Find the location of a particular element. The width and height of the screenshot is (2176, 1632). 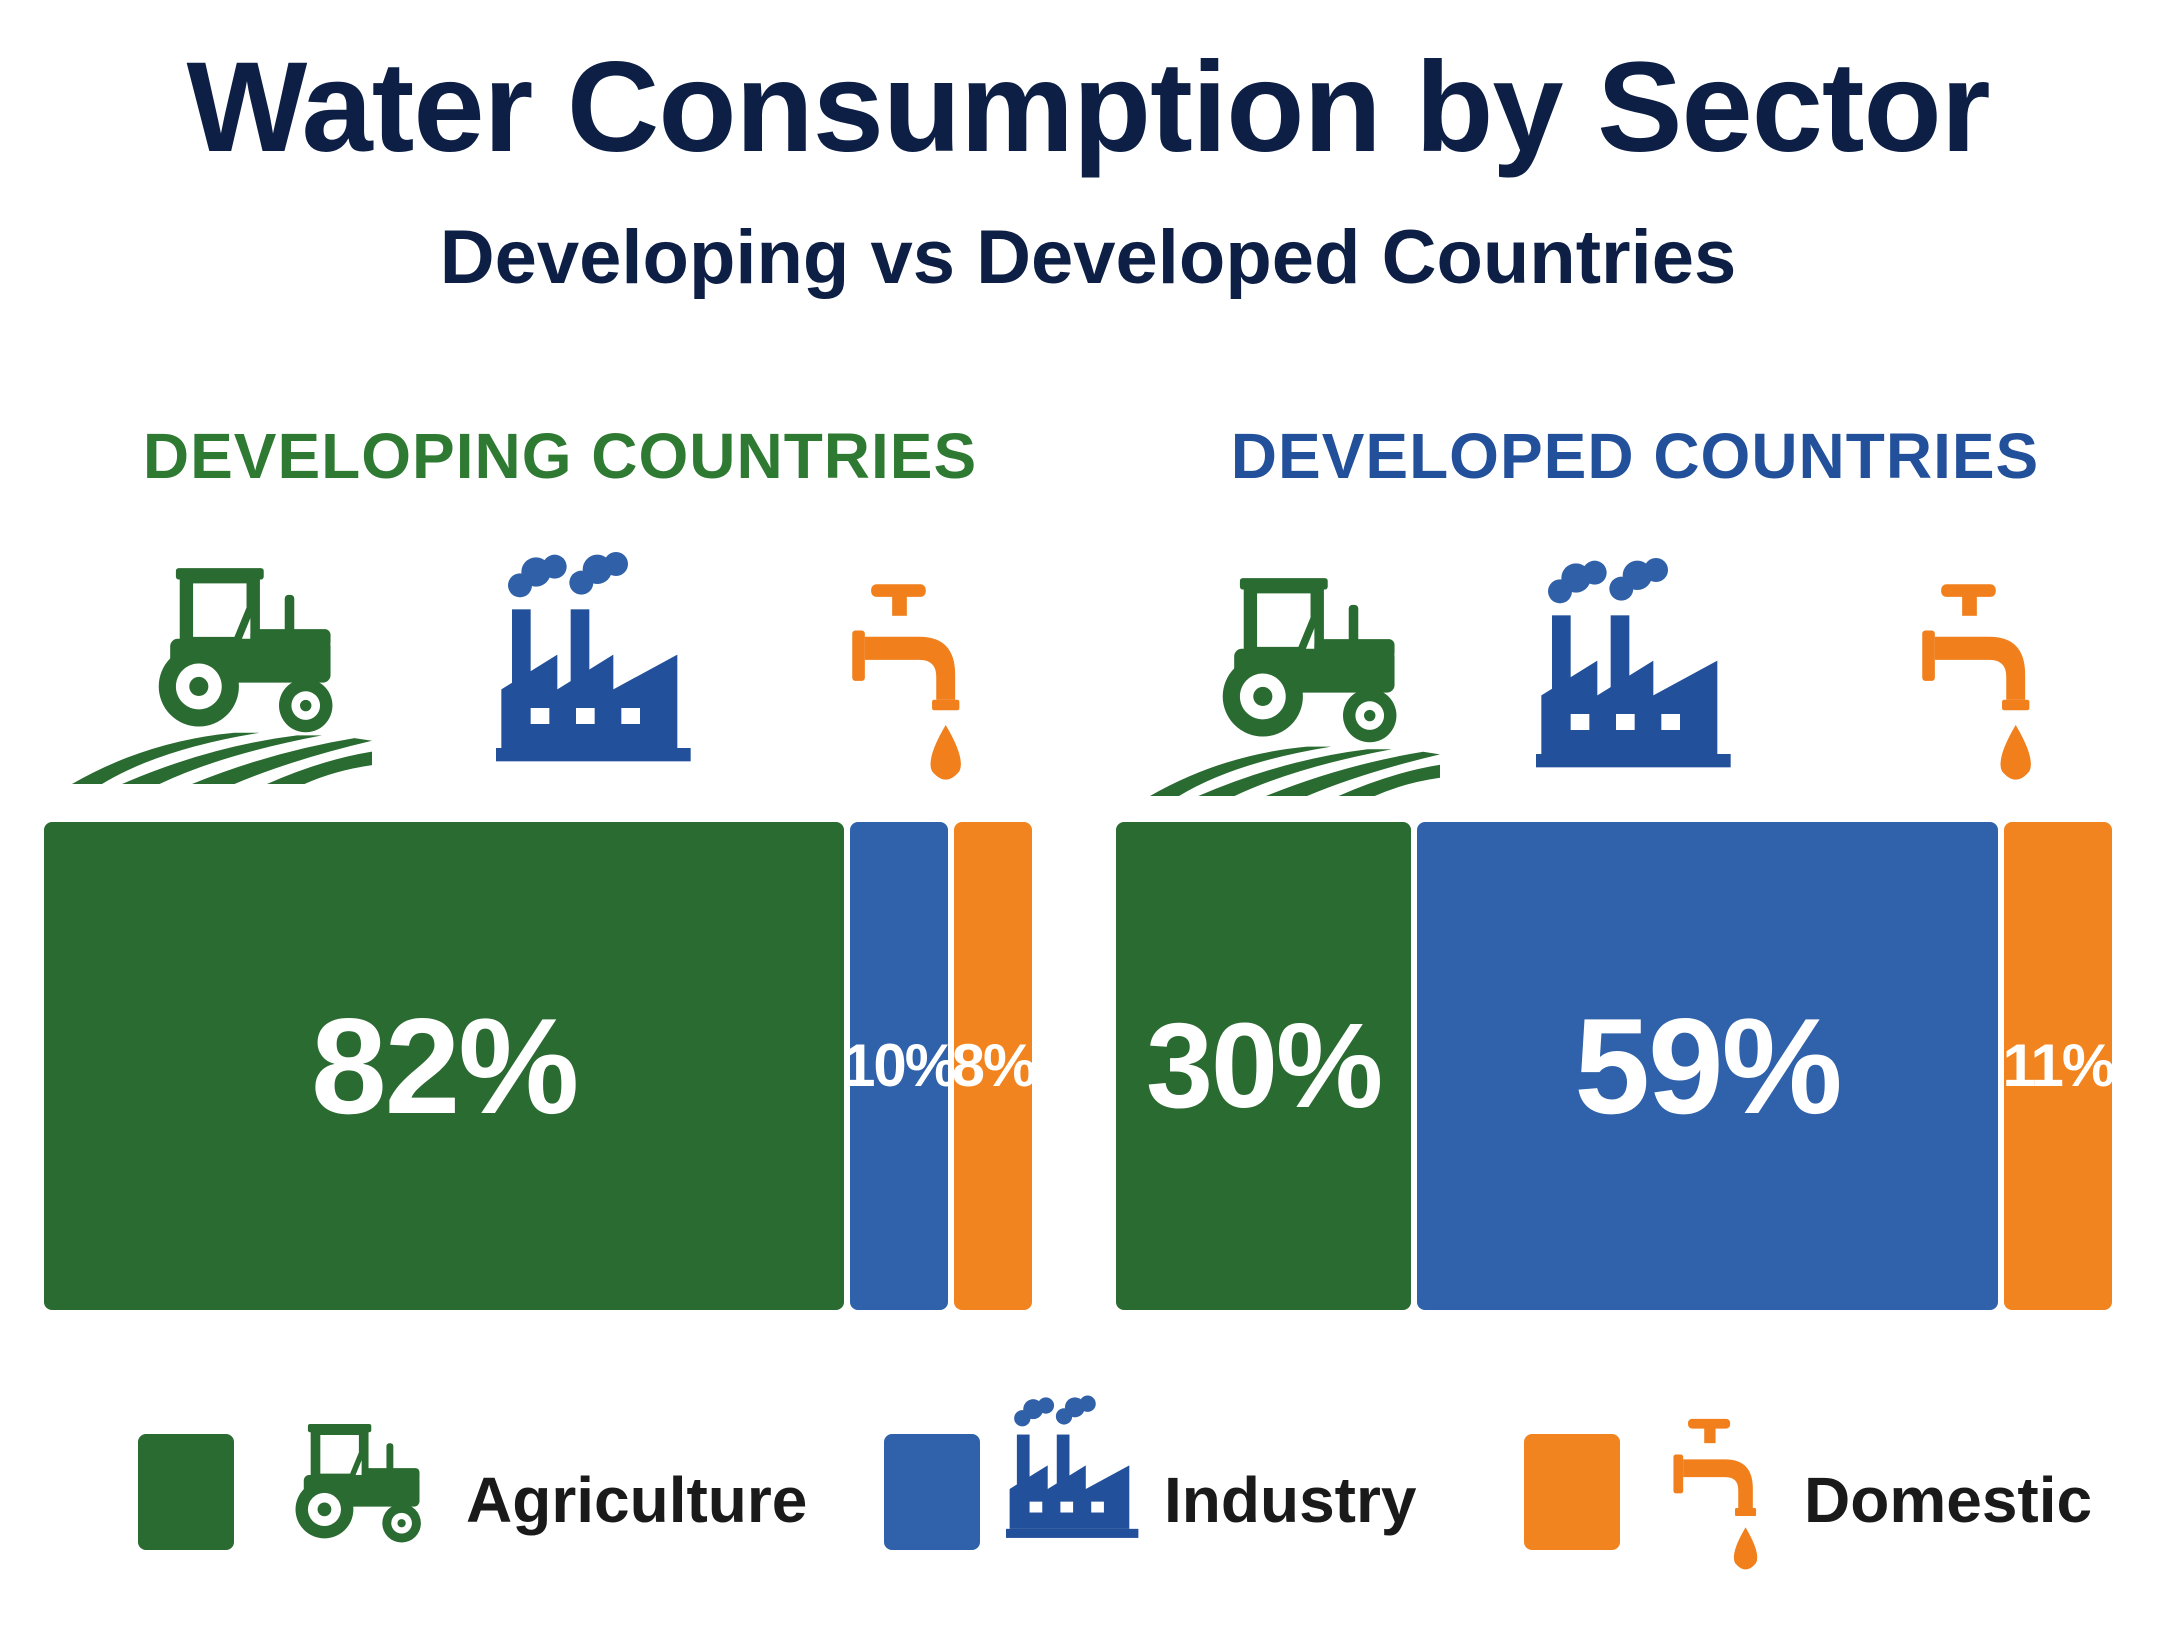

bar-developed-domestic: 11% is located at coordinates (2058, 1066).